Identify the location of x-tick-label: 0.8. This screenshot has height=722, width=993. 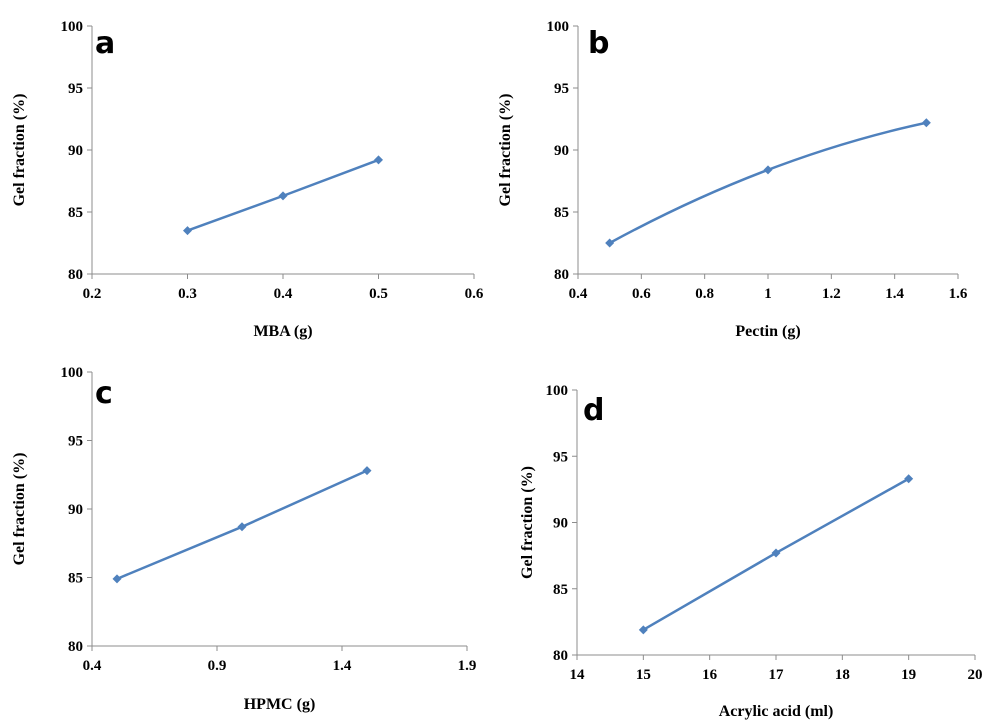
(704, 294).